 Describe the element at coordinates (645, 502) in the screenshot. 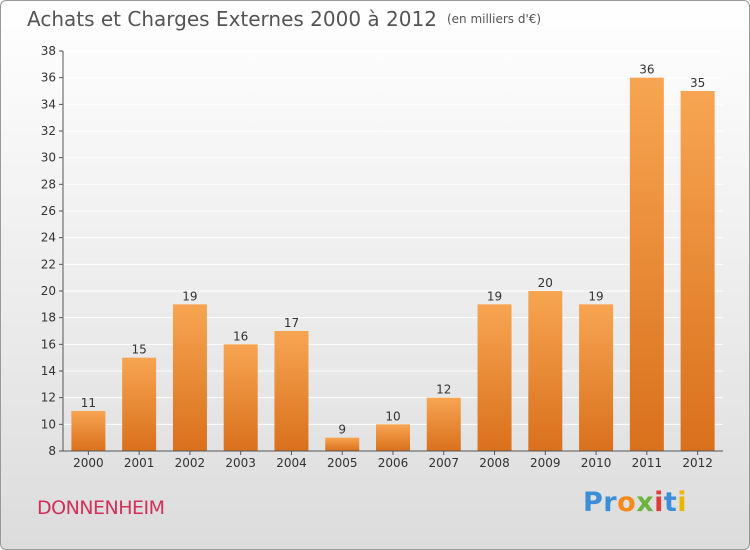

I see `logo-letter: x` at that location.